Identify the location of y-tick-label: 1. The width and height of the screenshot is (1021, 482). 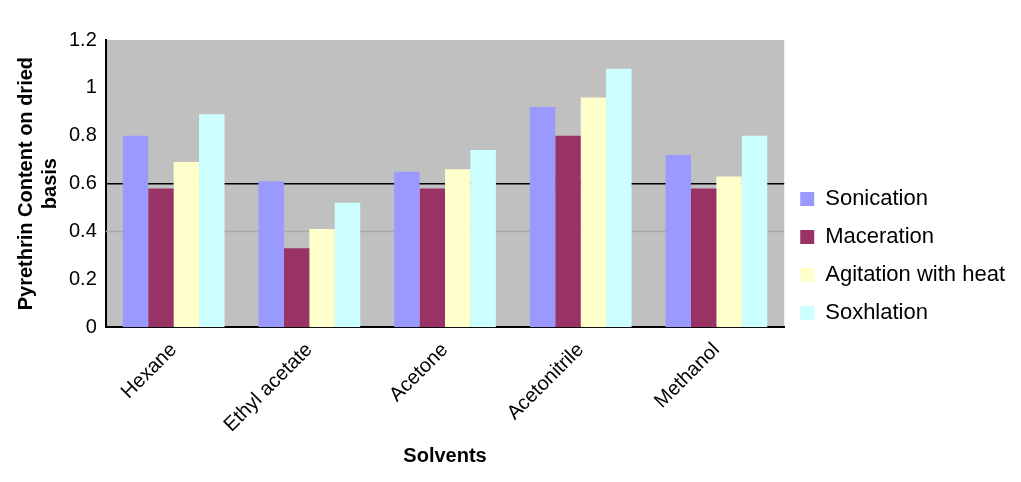
(91, 86).